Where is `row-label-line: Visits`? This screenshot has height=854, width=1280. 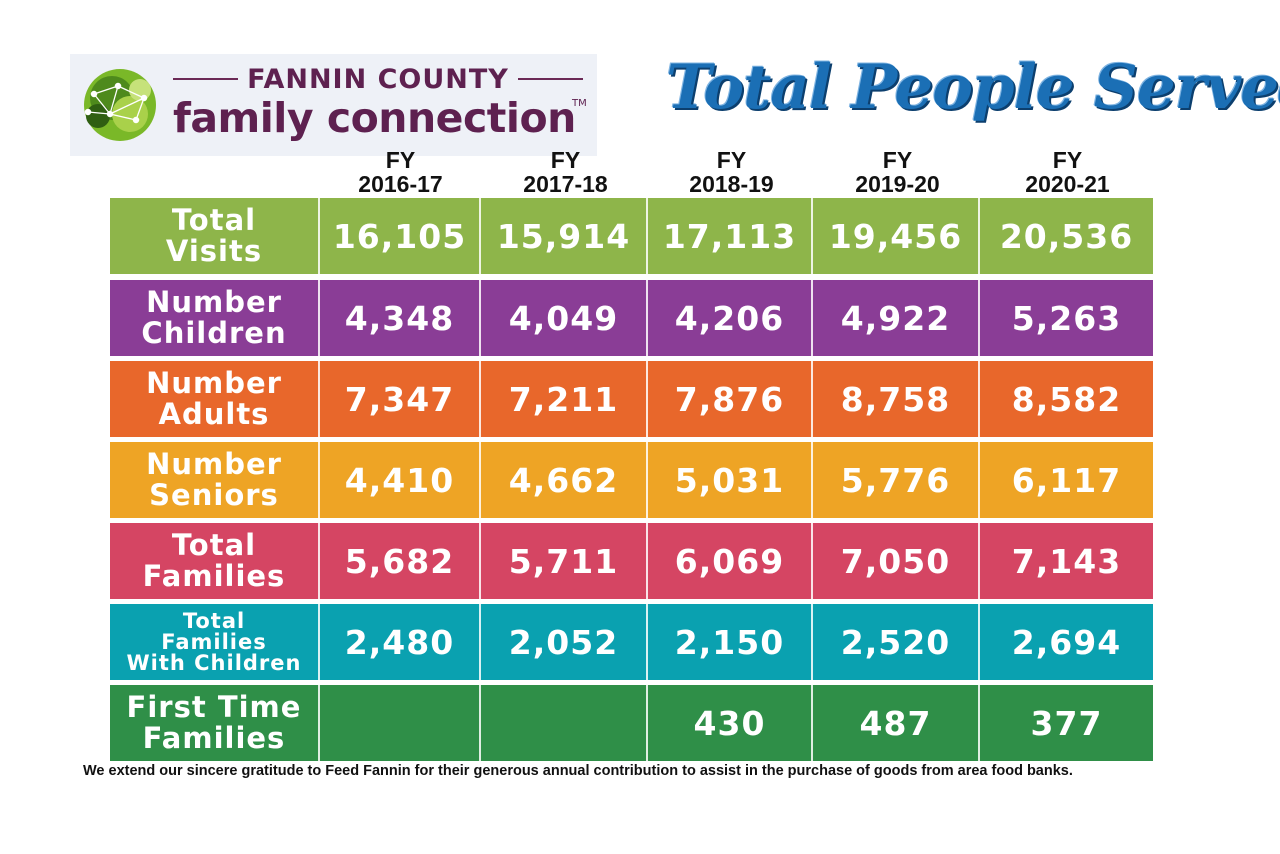 row-label-line: Visits is located at coordinates (214, 251).